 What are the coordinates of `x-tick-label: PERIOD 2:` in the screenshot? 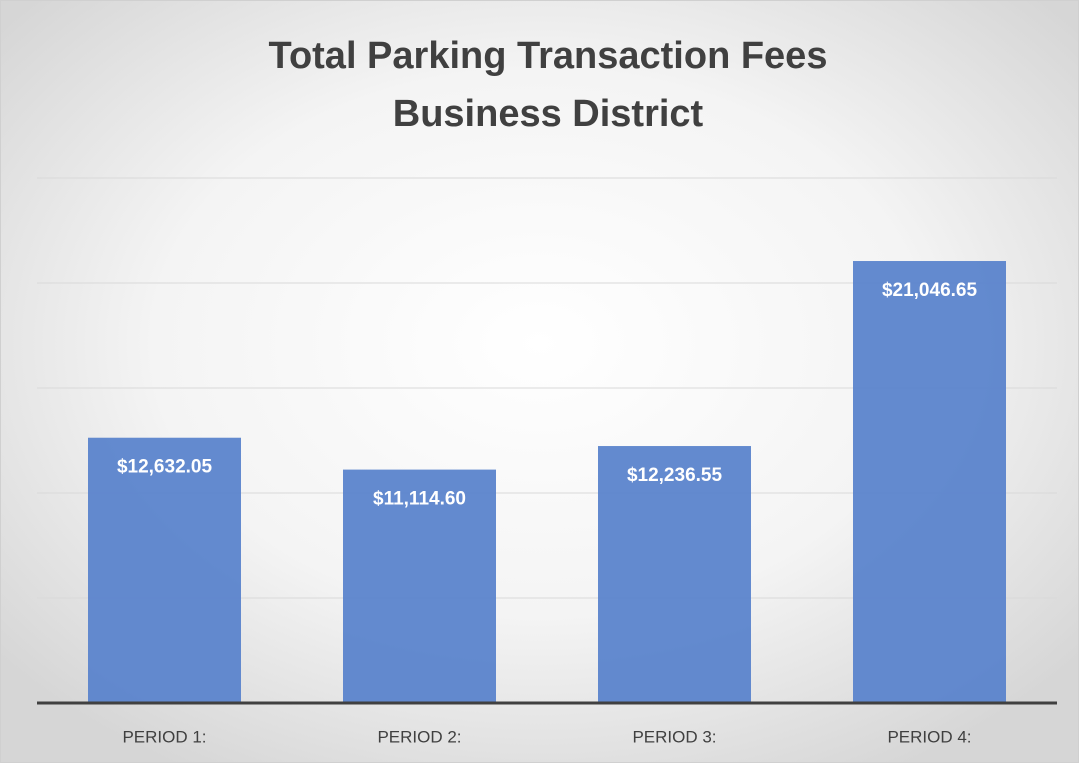 It's located at (419, 736).